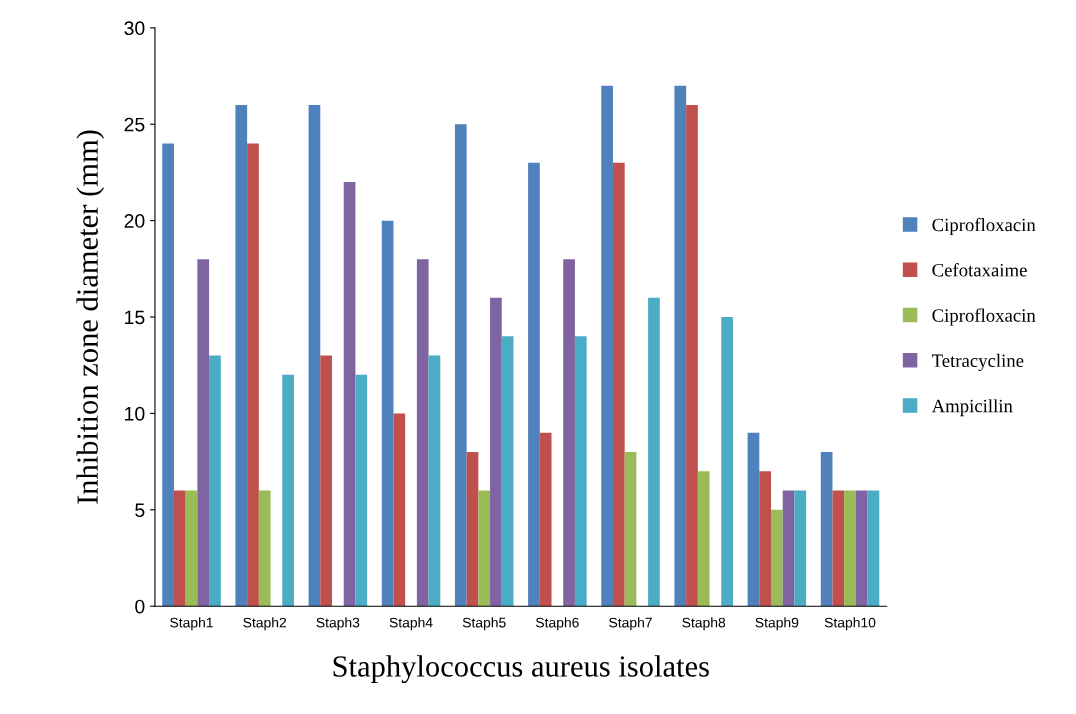 The width and height of the screenshot is (1076, 714). I want to click on x-tick-label: Staph2, so click(265, 624).